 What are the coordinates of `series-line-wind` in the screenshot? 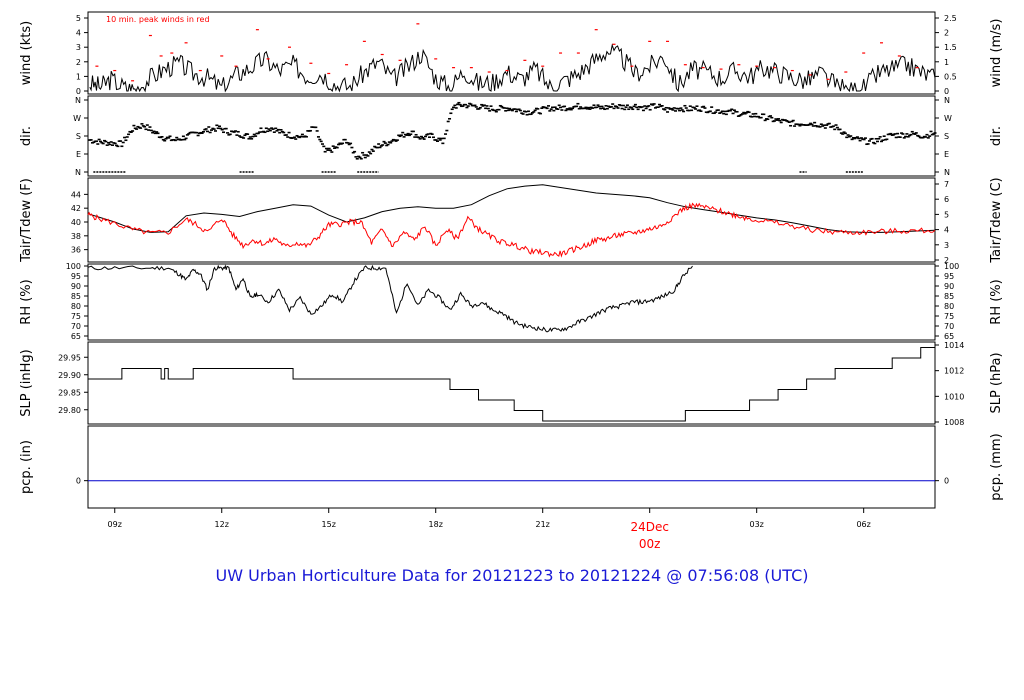 It's located at (512, 68).